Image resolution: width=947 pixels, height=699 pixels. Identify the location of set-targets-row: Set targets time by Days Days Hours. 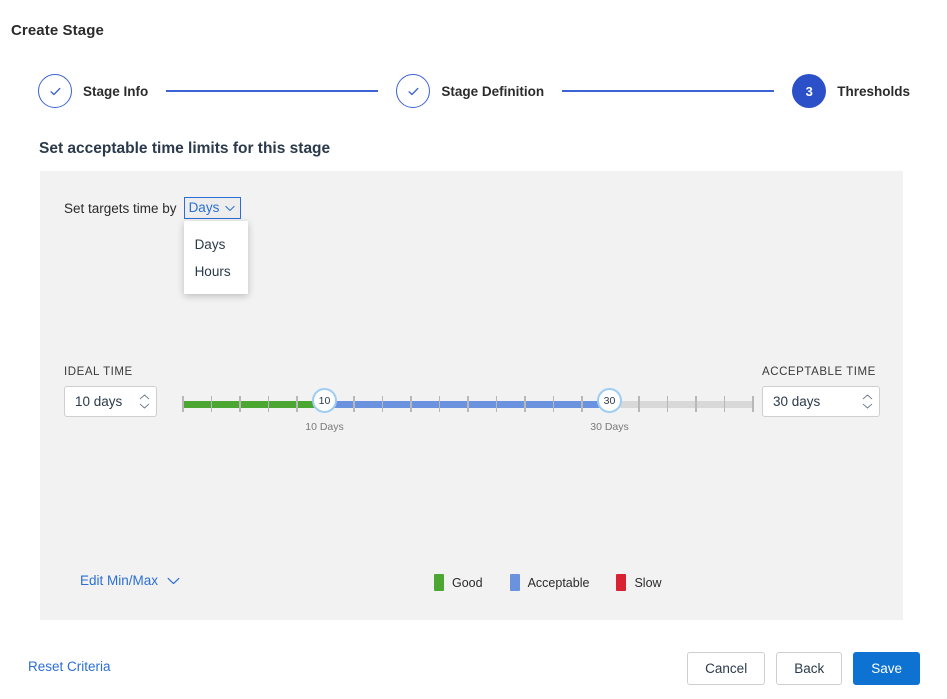
(156, 245).